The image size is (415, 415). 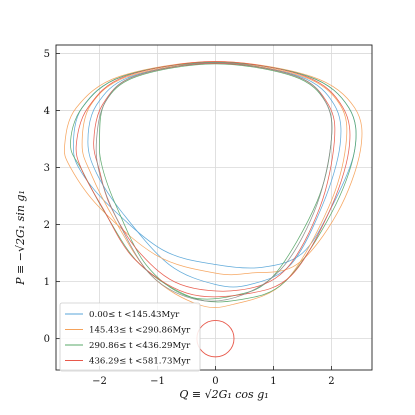 I want to click on legend-label: 290.86≤ t <436.29Myr, so click(x=140, y=346).